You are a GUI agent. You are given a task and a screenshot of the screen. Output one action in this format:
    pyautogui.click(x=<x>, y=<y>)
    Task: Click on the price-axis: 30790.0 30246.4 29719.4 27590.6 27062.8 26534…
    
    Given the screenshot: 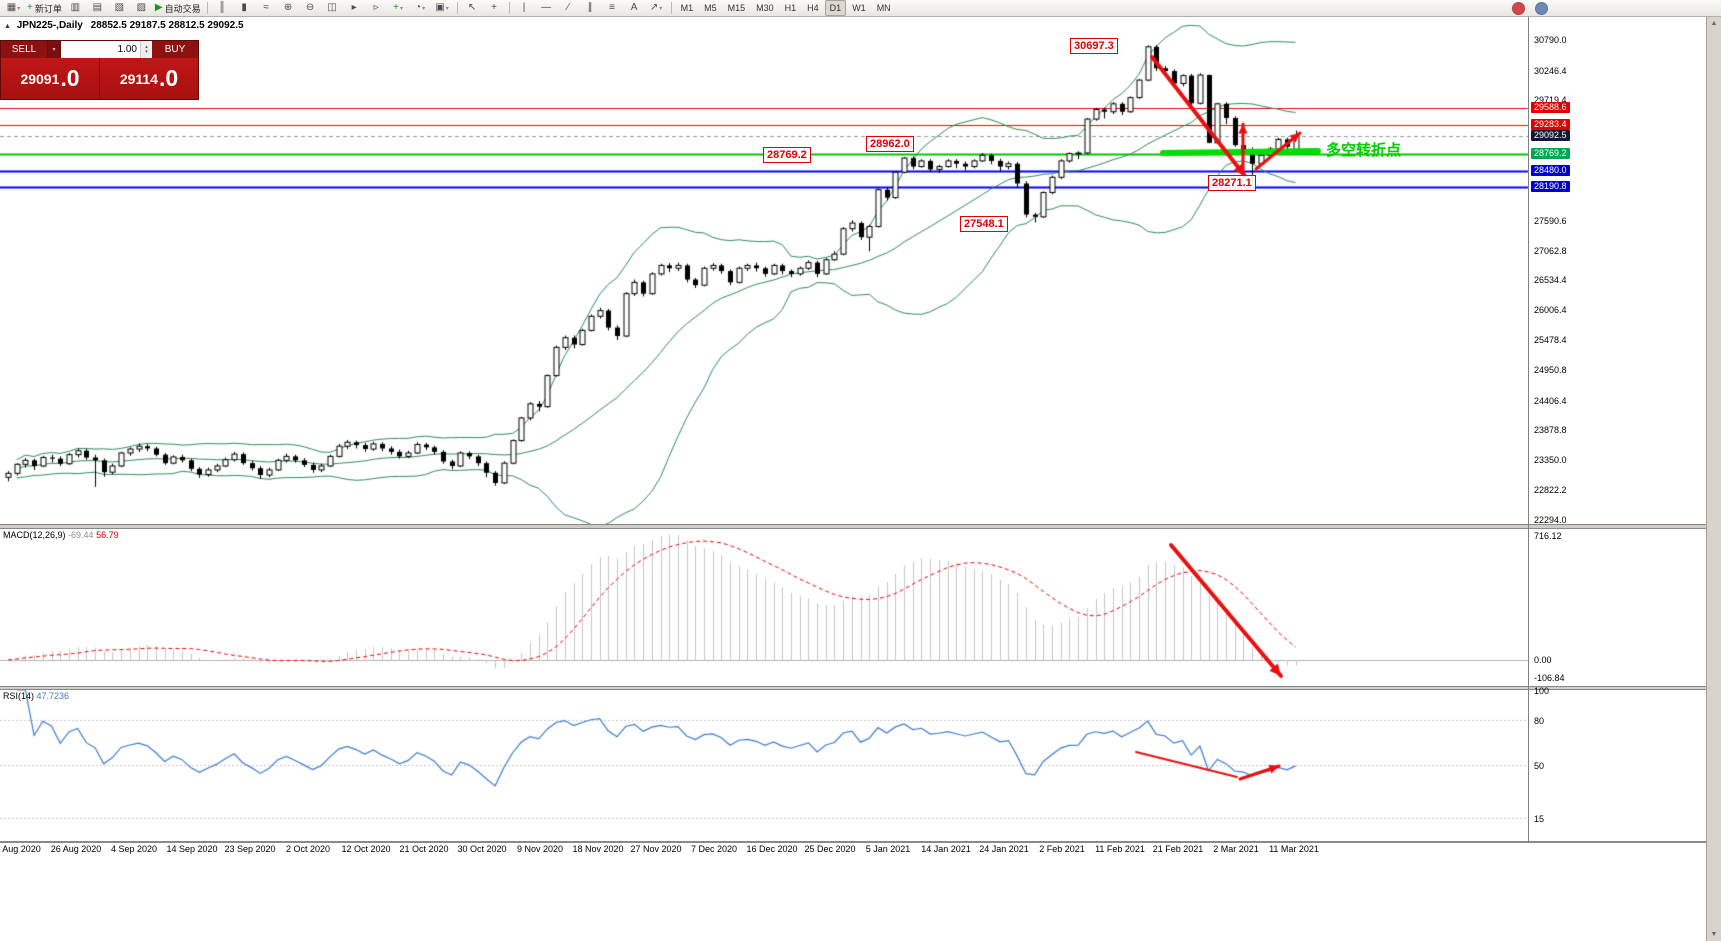 What is the action you would take?
    pyautogui.click(x=1617, y=429)
    